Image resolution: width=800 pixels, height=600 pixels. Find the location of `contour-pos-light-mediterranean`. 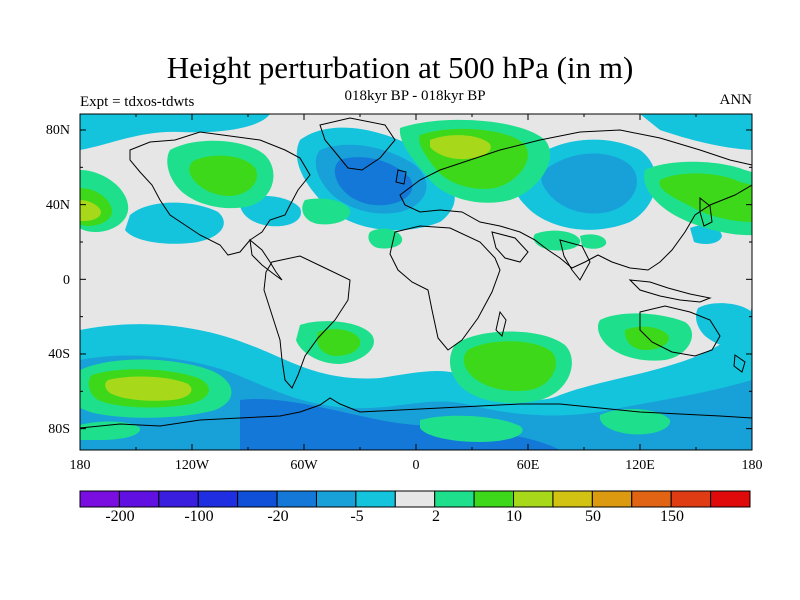

contour-pos-light-mediterranean is located at coordinates (385, 238).